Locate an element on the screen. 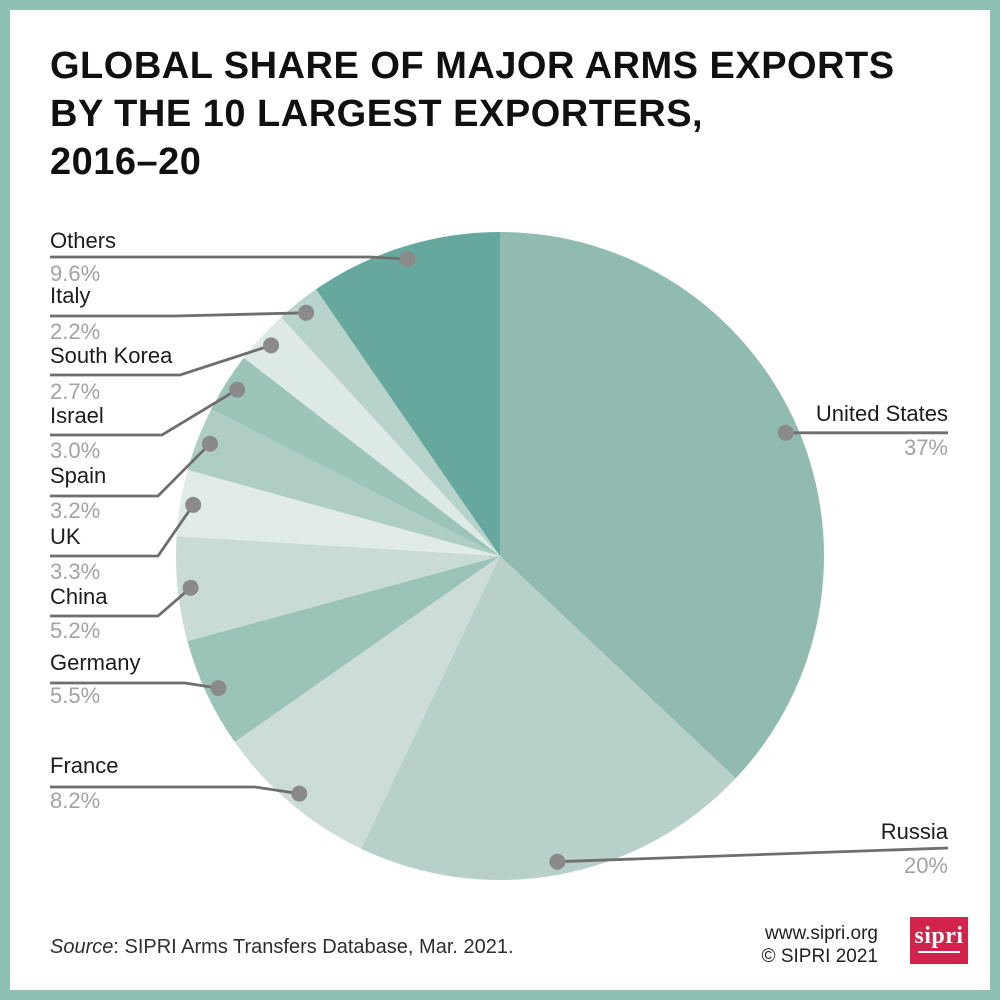 The height and width of the screenshot is (1000, 1000). callout-dot-spain is located at coordinates (210, 443).